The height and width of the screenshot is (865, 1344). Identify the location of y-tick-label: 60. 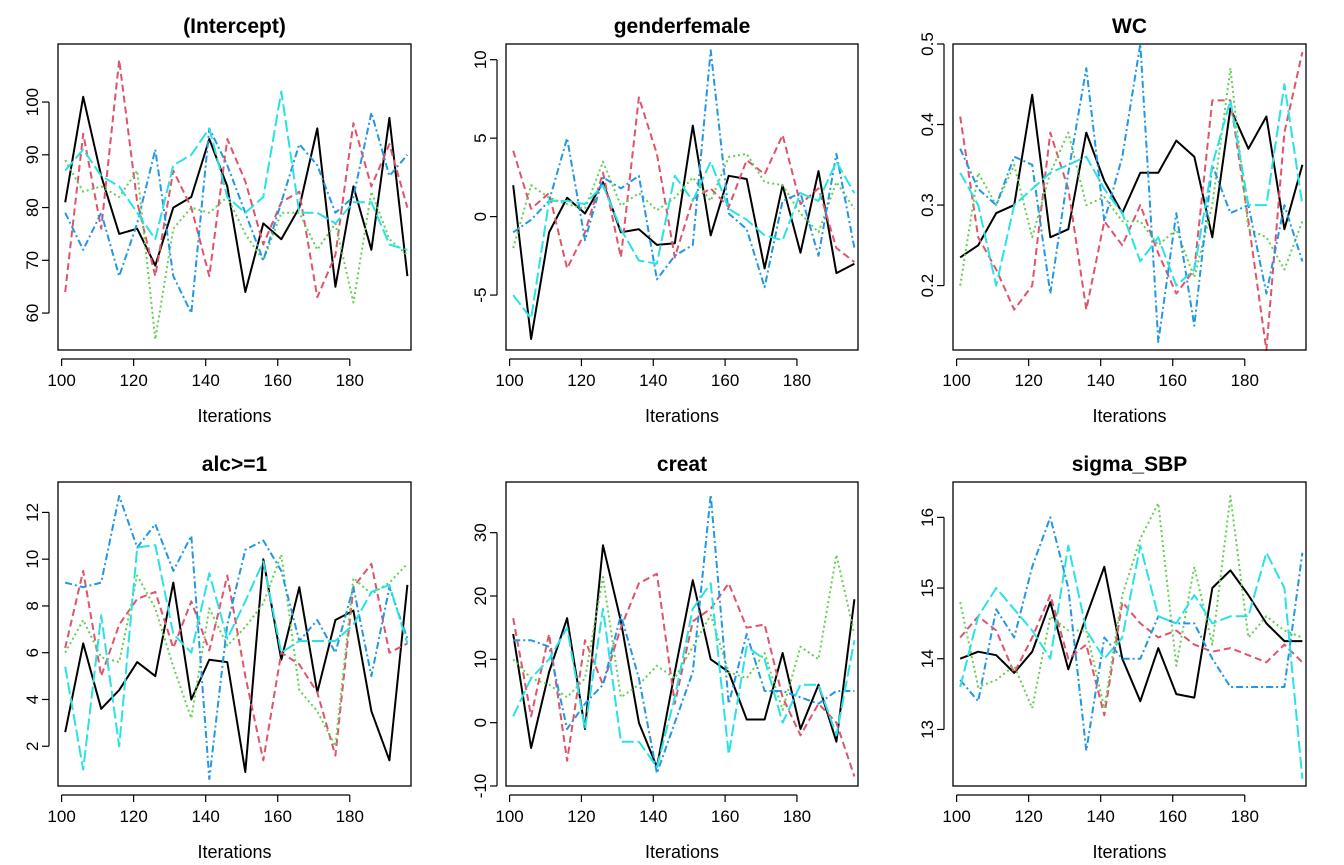
(32, 313).